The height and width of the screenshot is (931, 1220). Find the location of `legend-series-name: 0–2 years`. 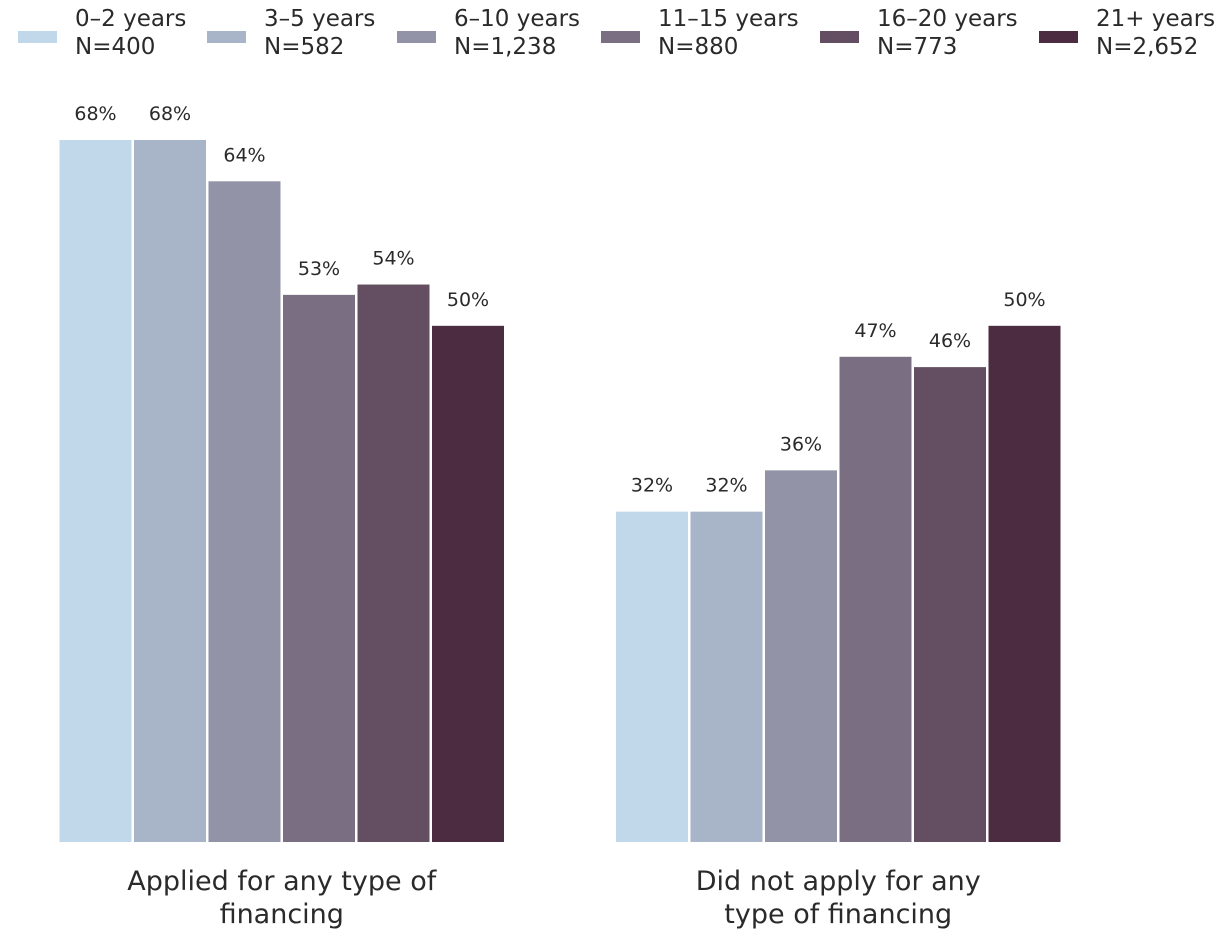

legend-series-name: 0–2 years is located at coordinates (130, 19).